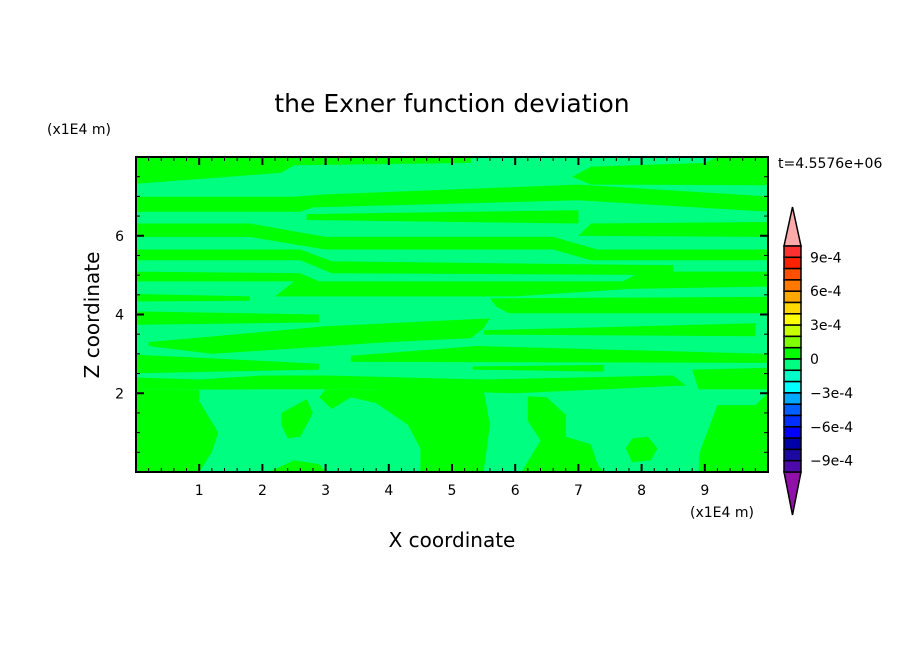  I want to click on x-tick-label: 3, so click(325, 491).